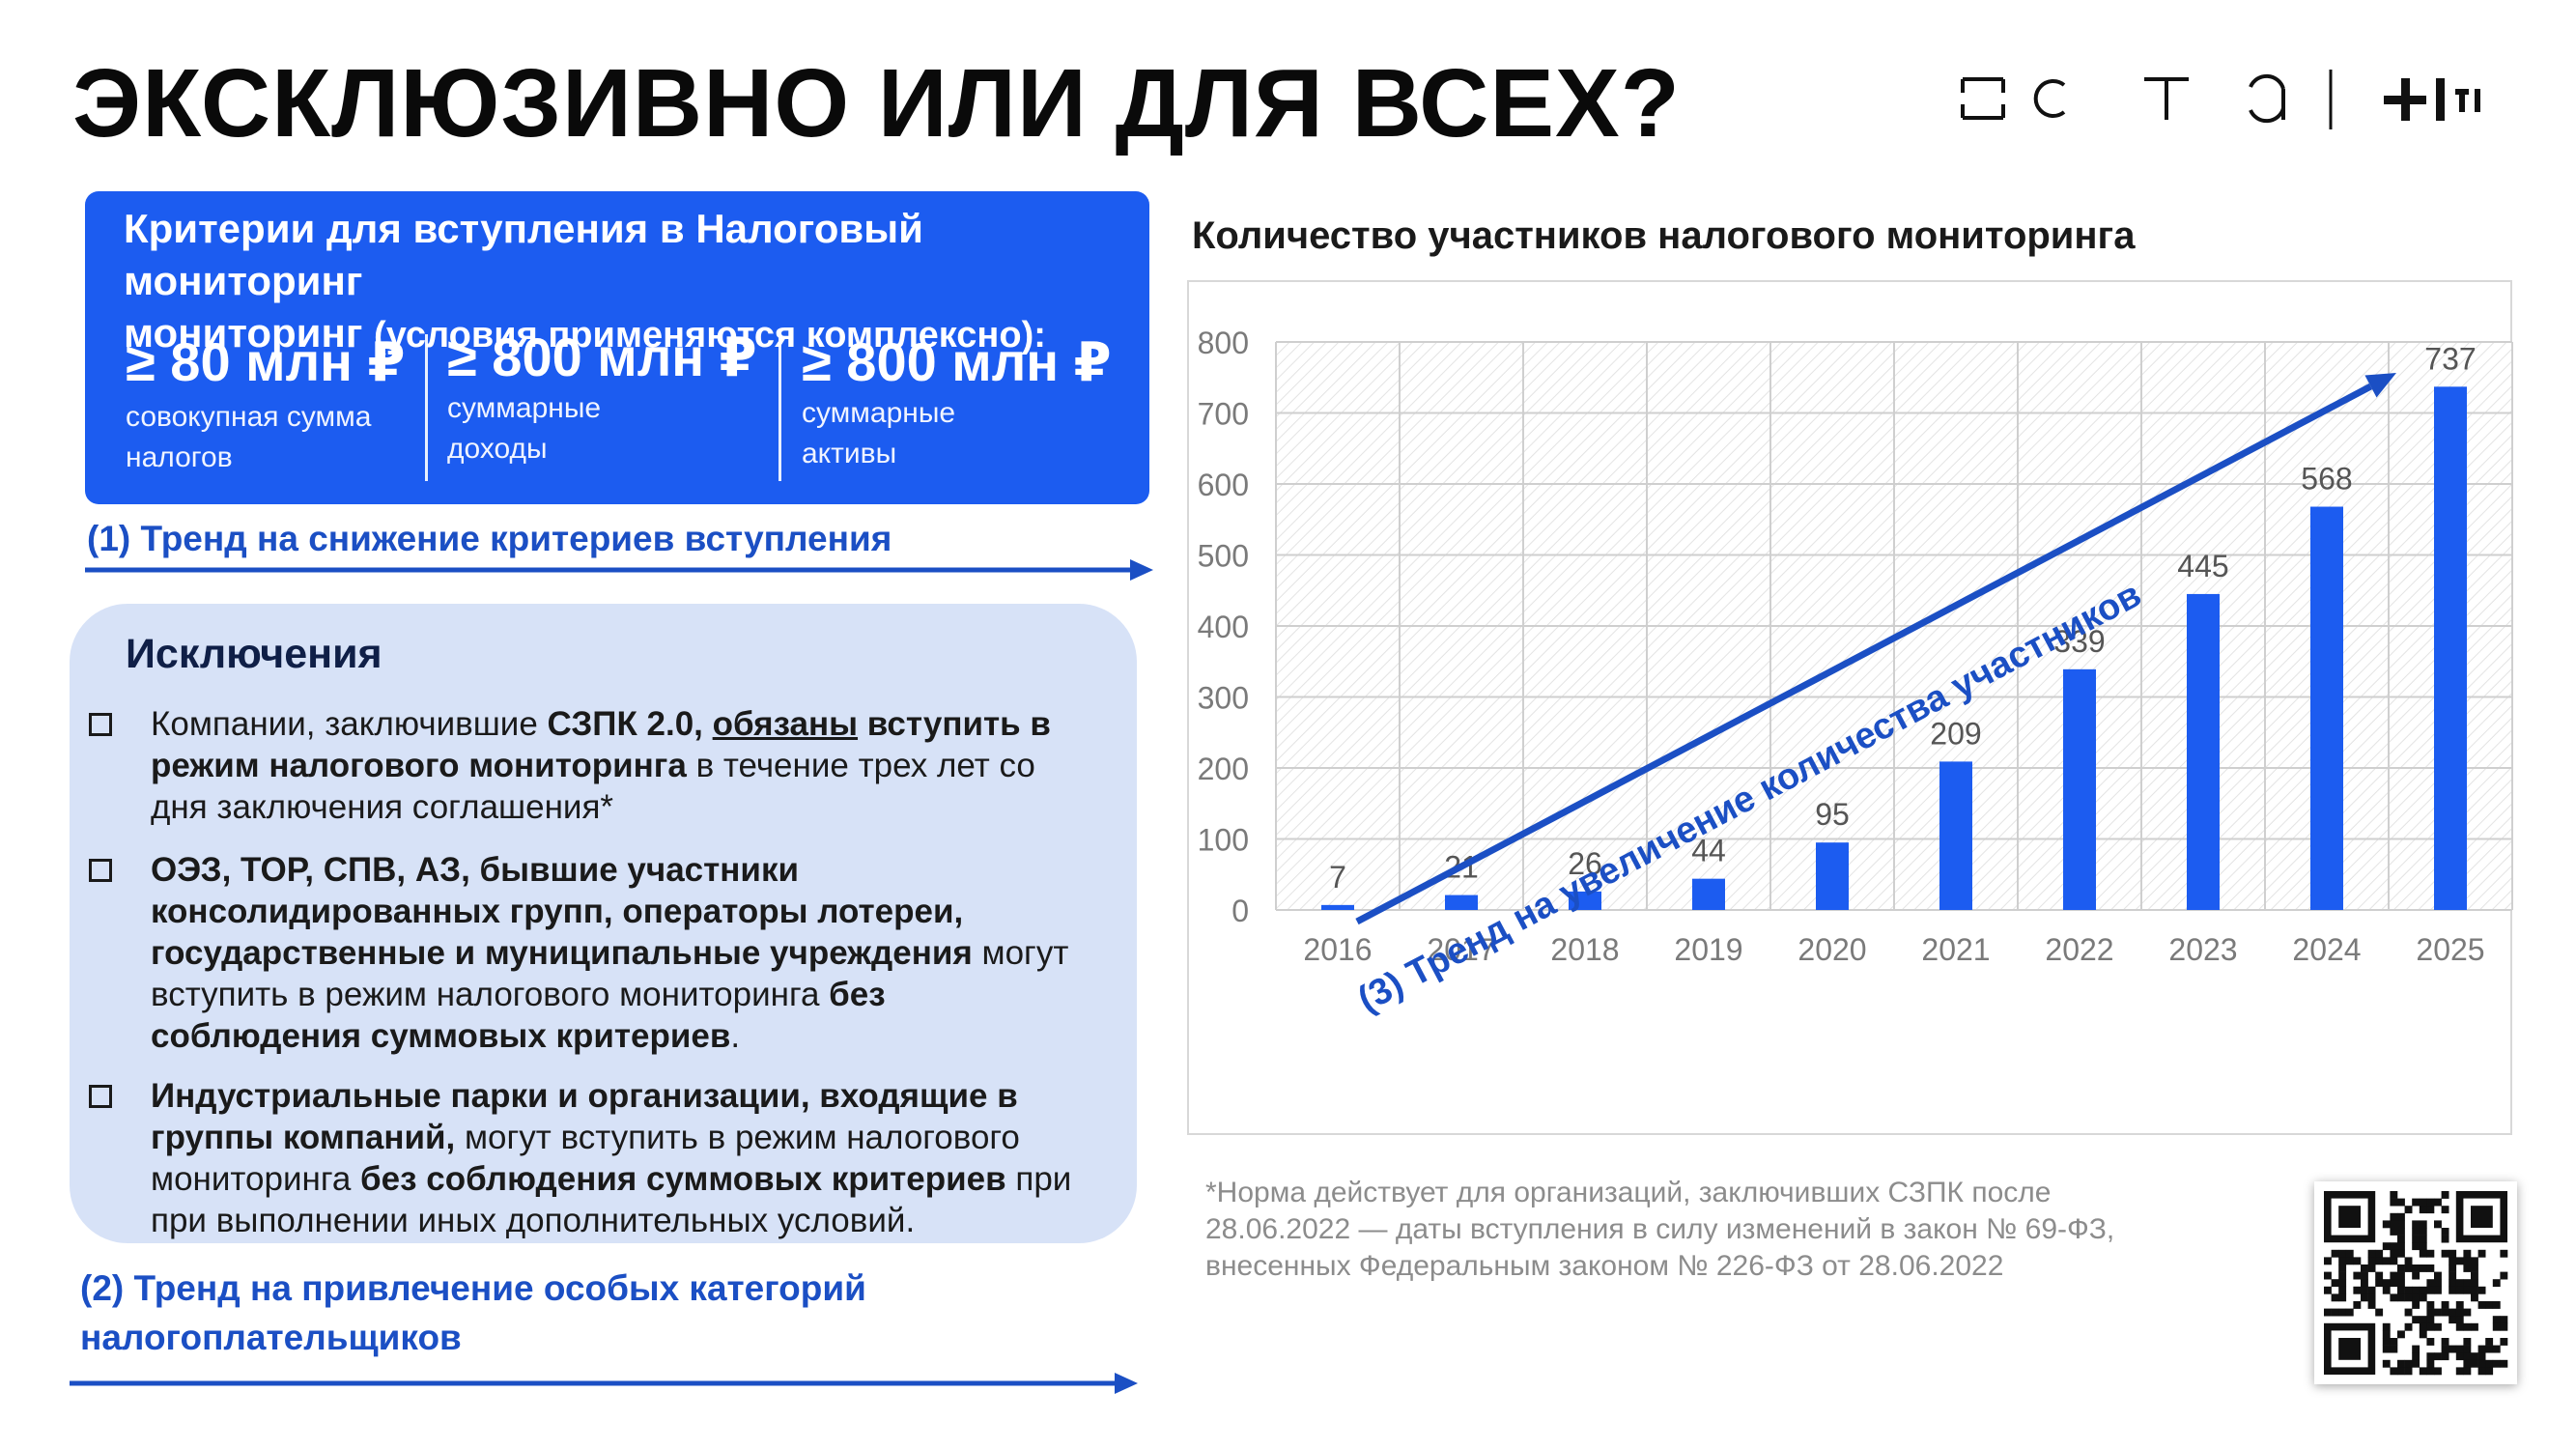  Describe the element at coordinates (1955, 733) in the screenshot. I see `data-label: 209` at that location.